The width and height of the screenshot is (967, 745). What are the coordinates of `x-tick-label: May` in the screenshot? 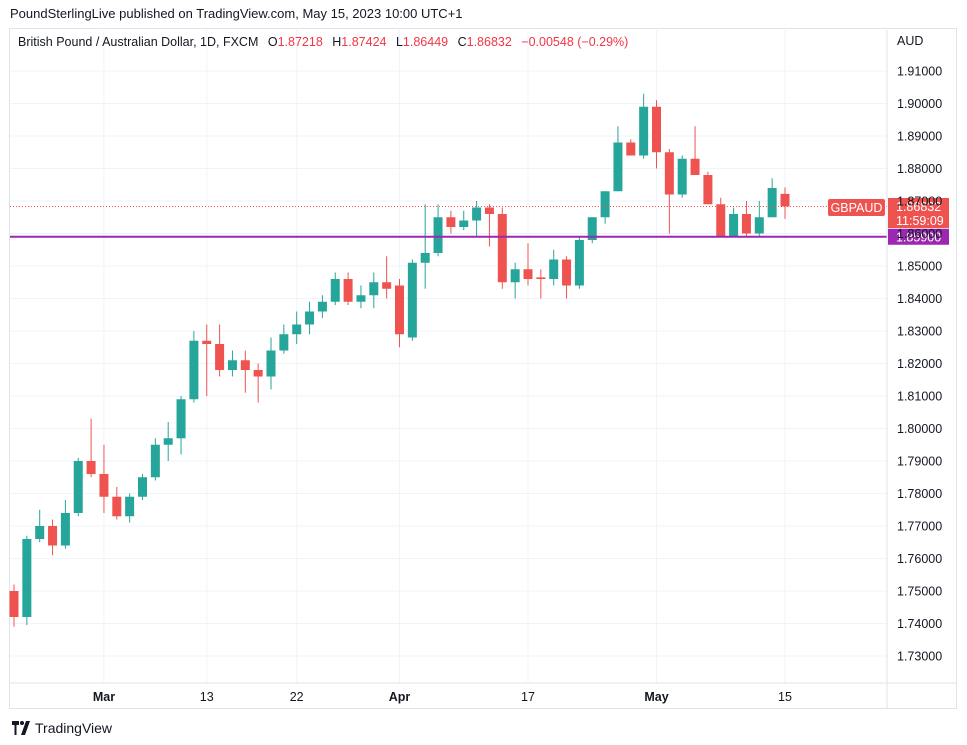 It's located at (656, 697).